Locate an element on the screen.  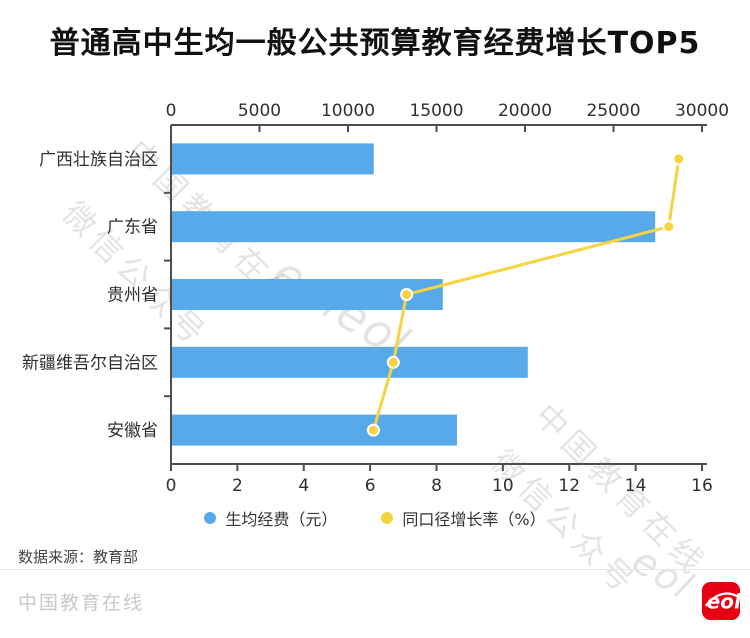
top-axis-tick-label: 20000 is located at coordinates (525, 111).